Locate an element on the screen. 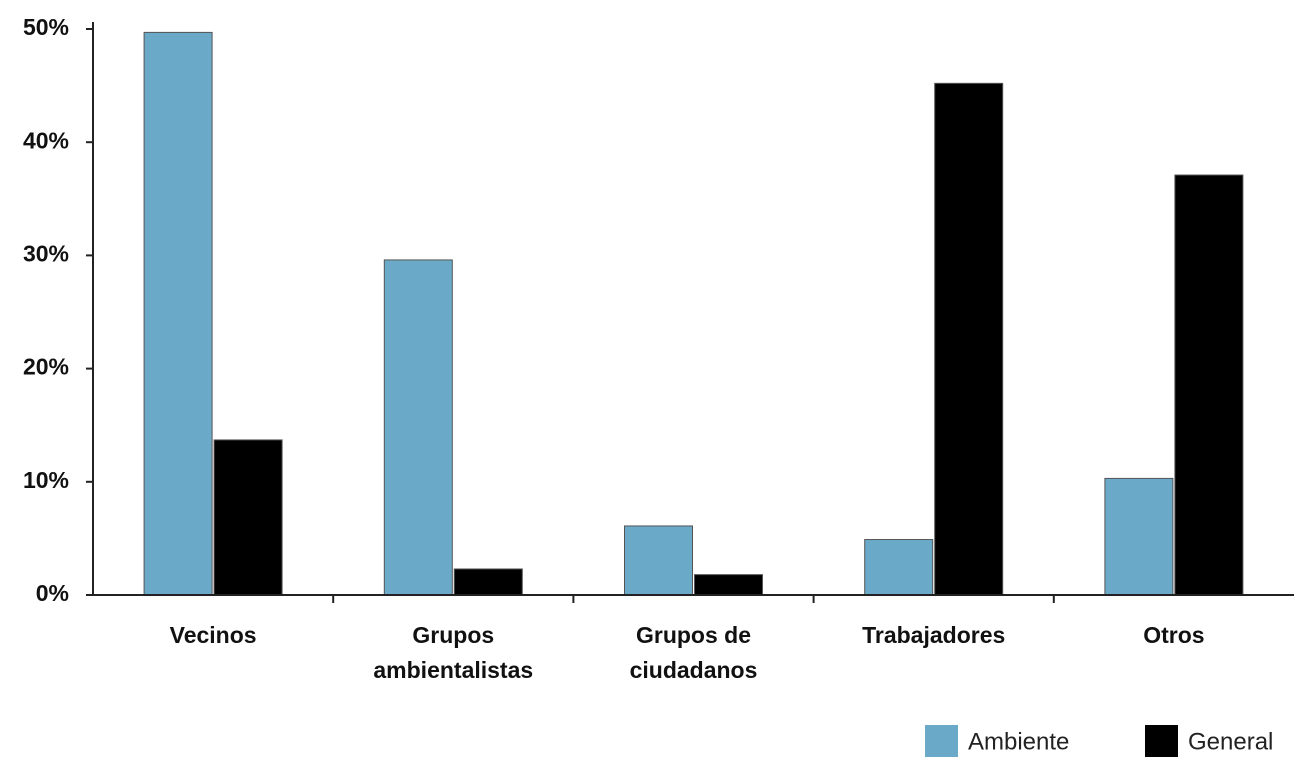 This screenshot has width=1294, height=757. y-tick-label: 10% is located at coordinates (46, 480).